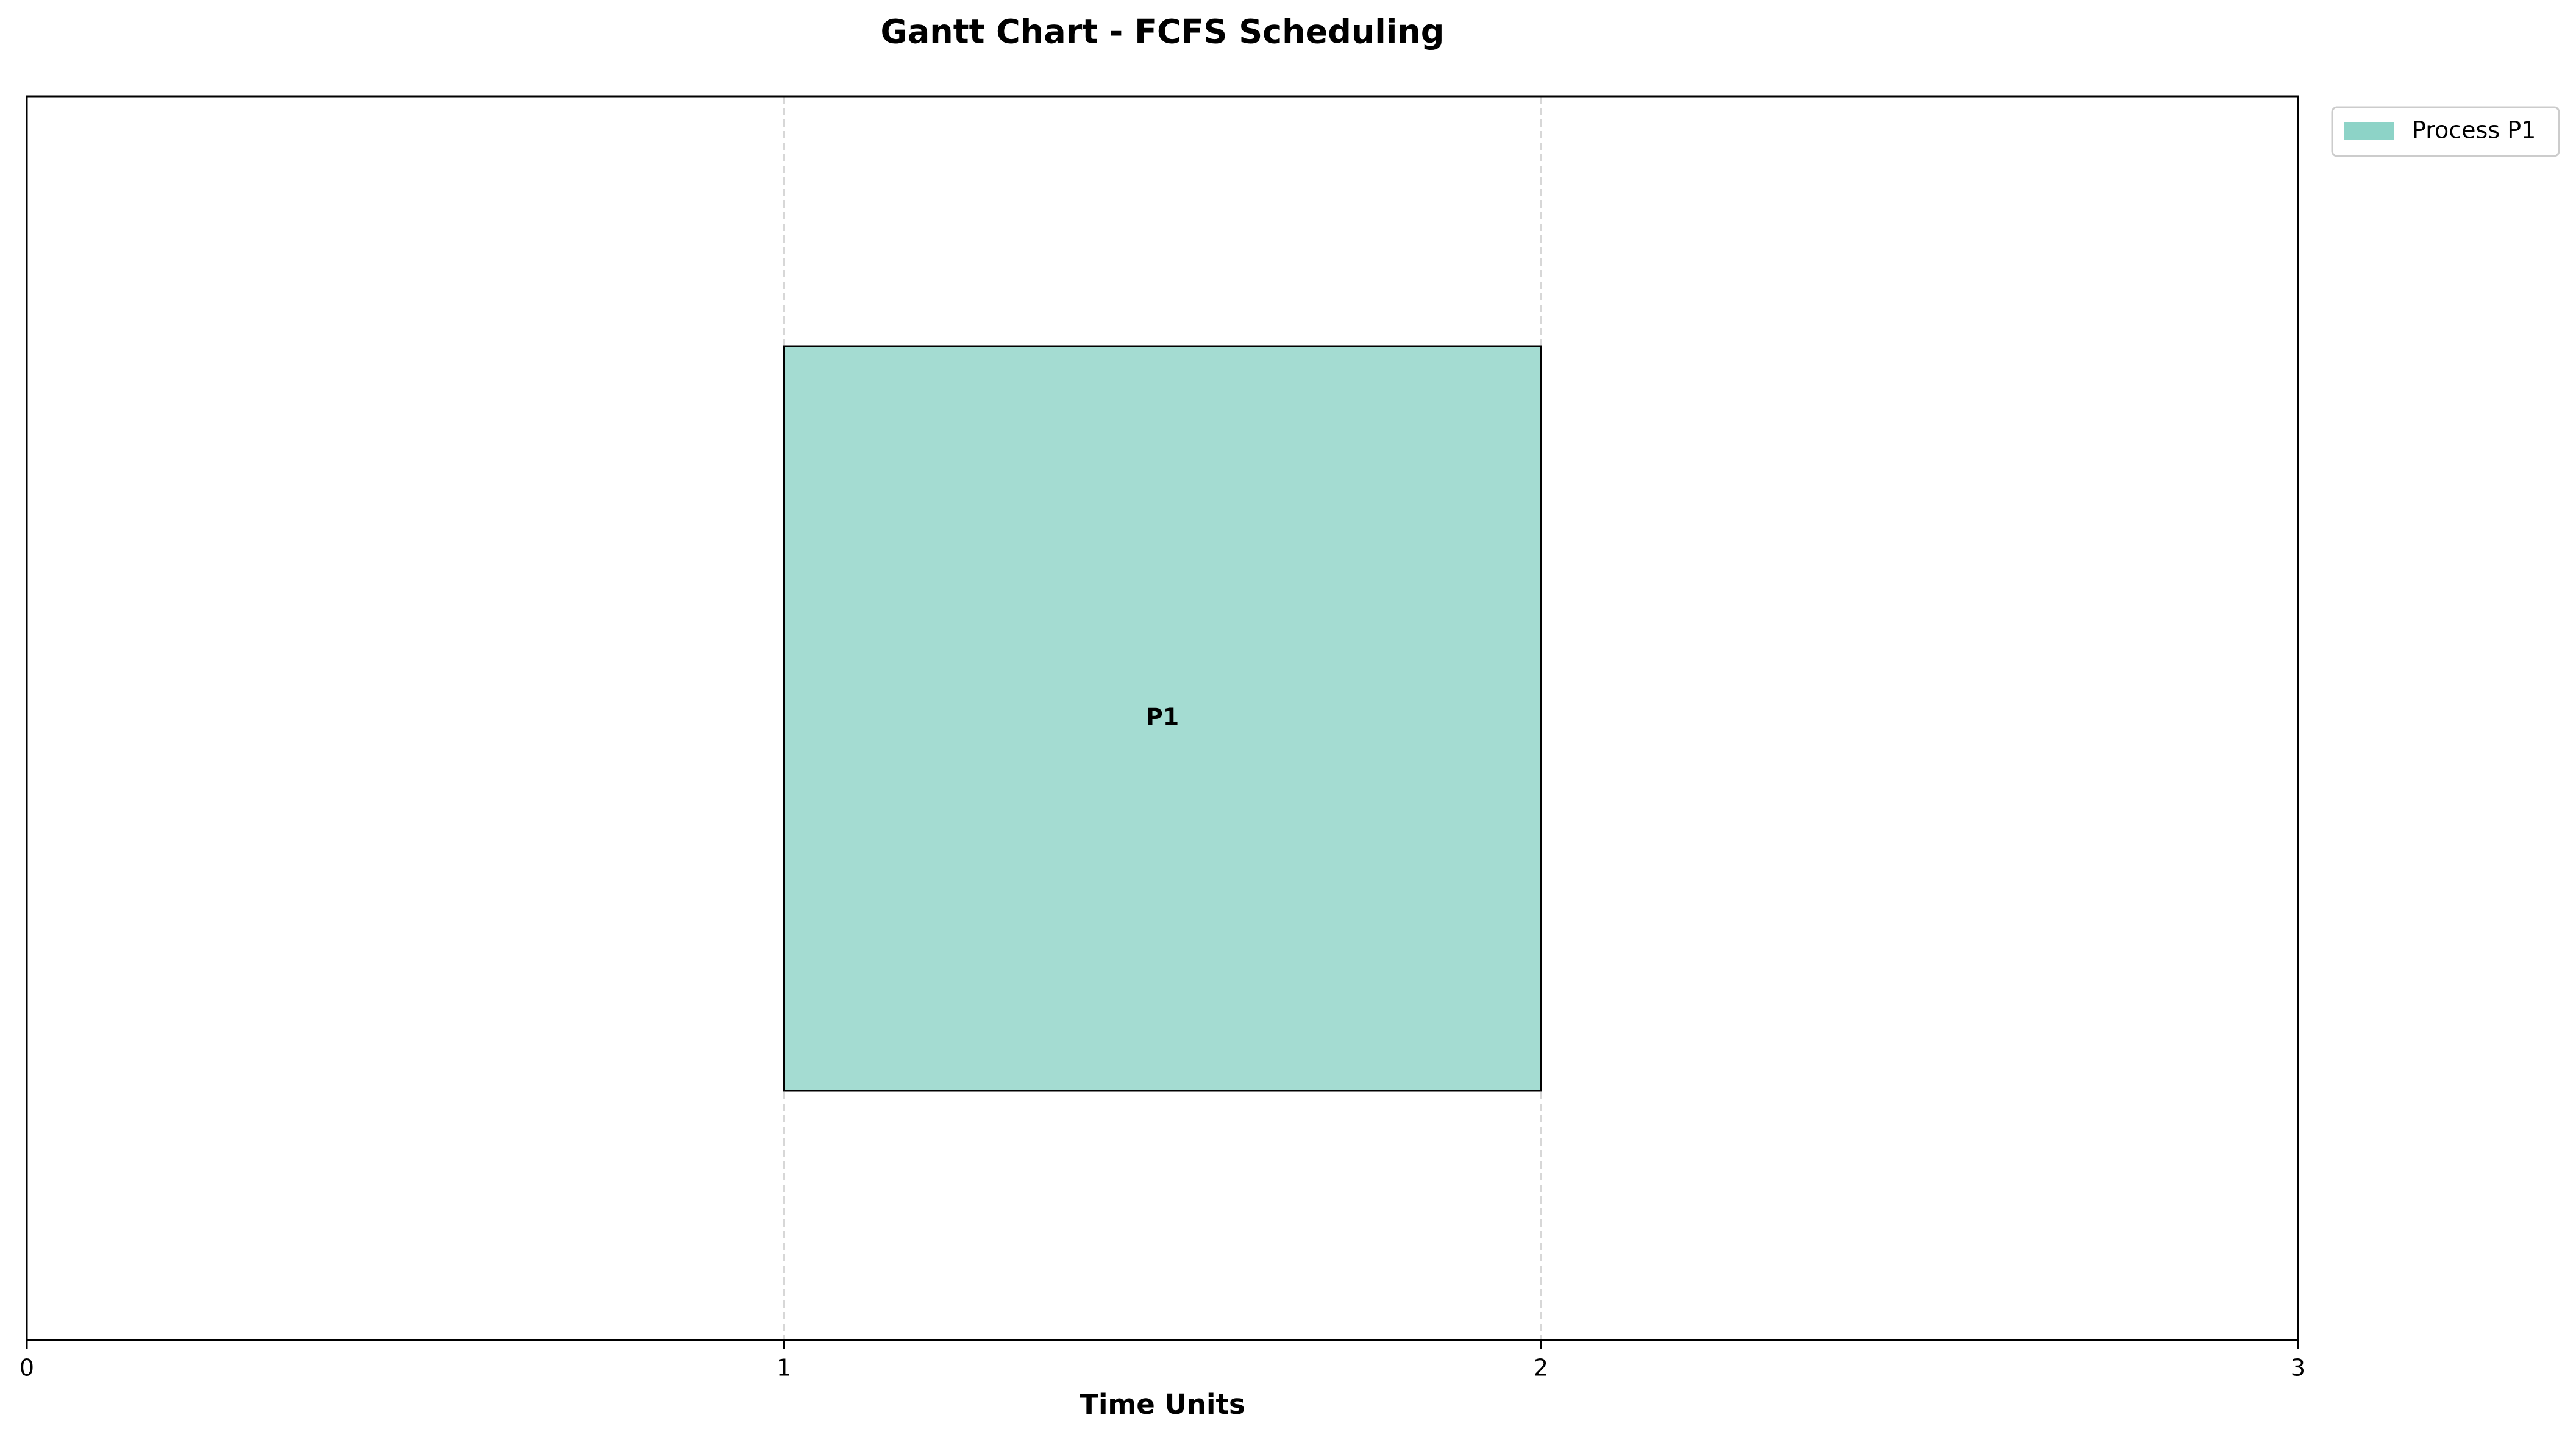 The width and height of the screenshot is (2576, 1443). I want to click on x-tick-label-0: 0, so click(27, 1368).